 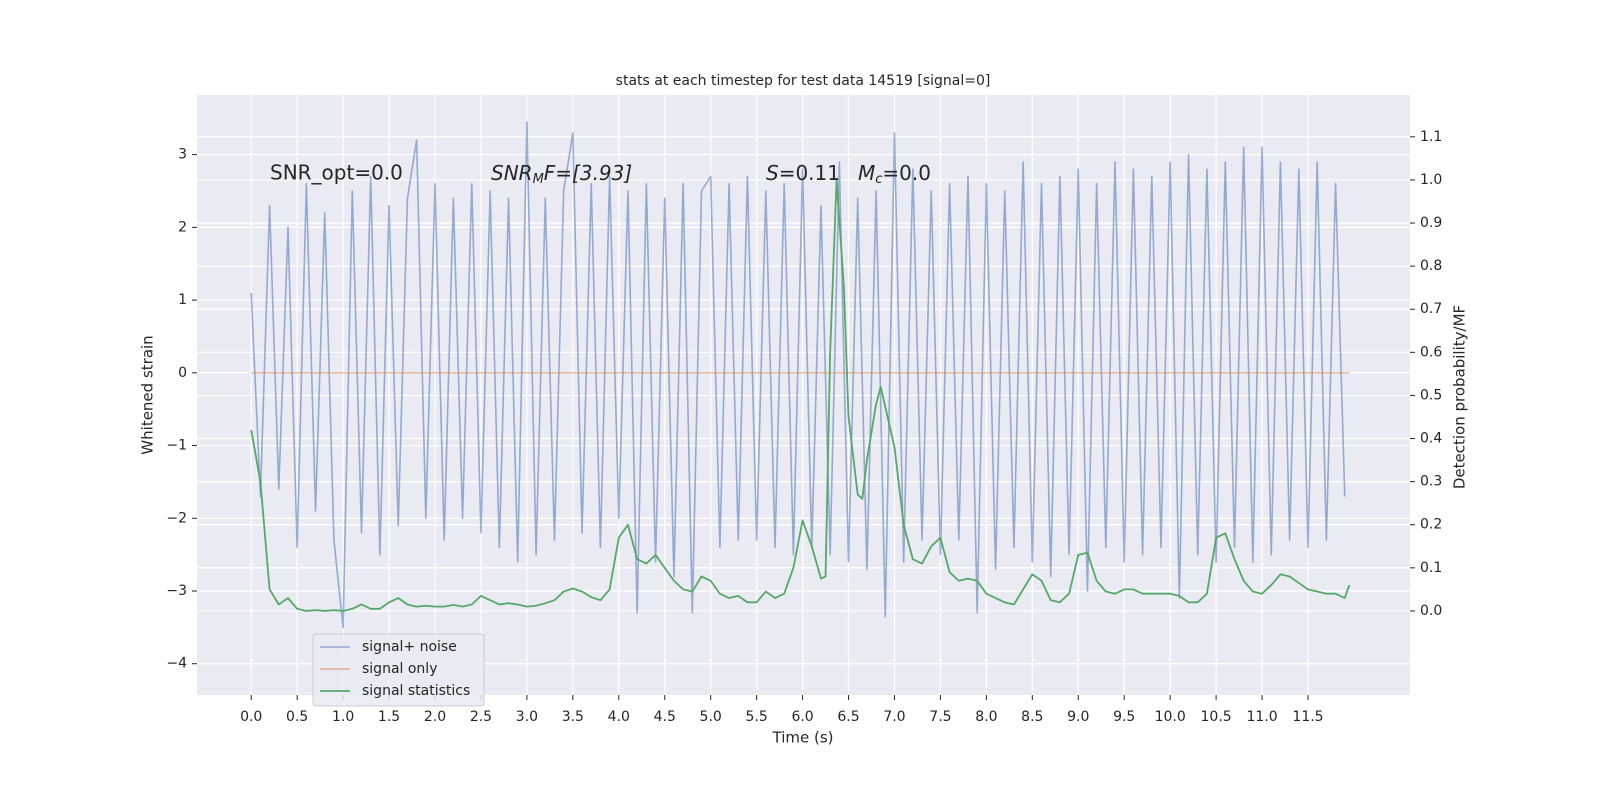 What do you see at coordinates (1460, 397) in the screenshot?
I see `y2-axis-label: Detection probability/MF` at bounding box center [1460, 397].